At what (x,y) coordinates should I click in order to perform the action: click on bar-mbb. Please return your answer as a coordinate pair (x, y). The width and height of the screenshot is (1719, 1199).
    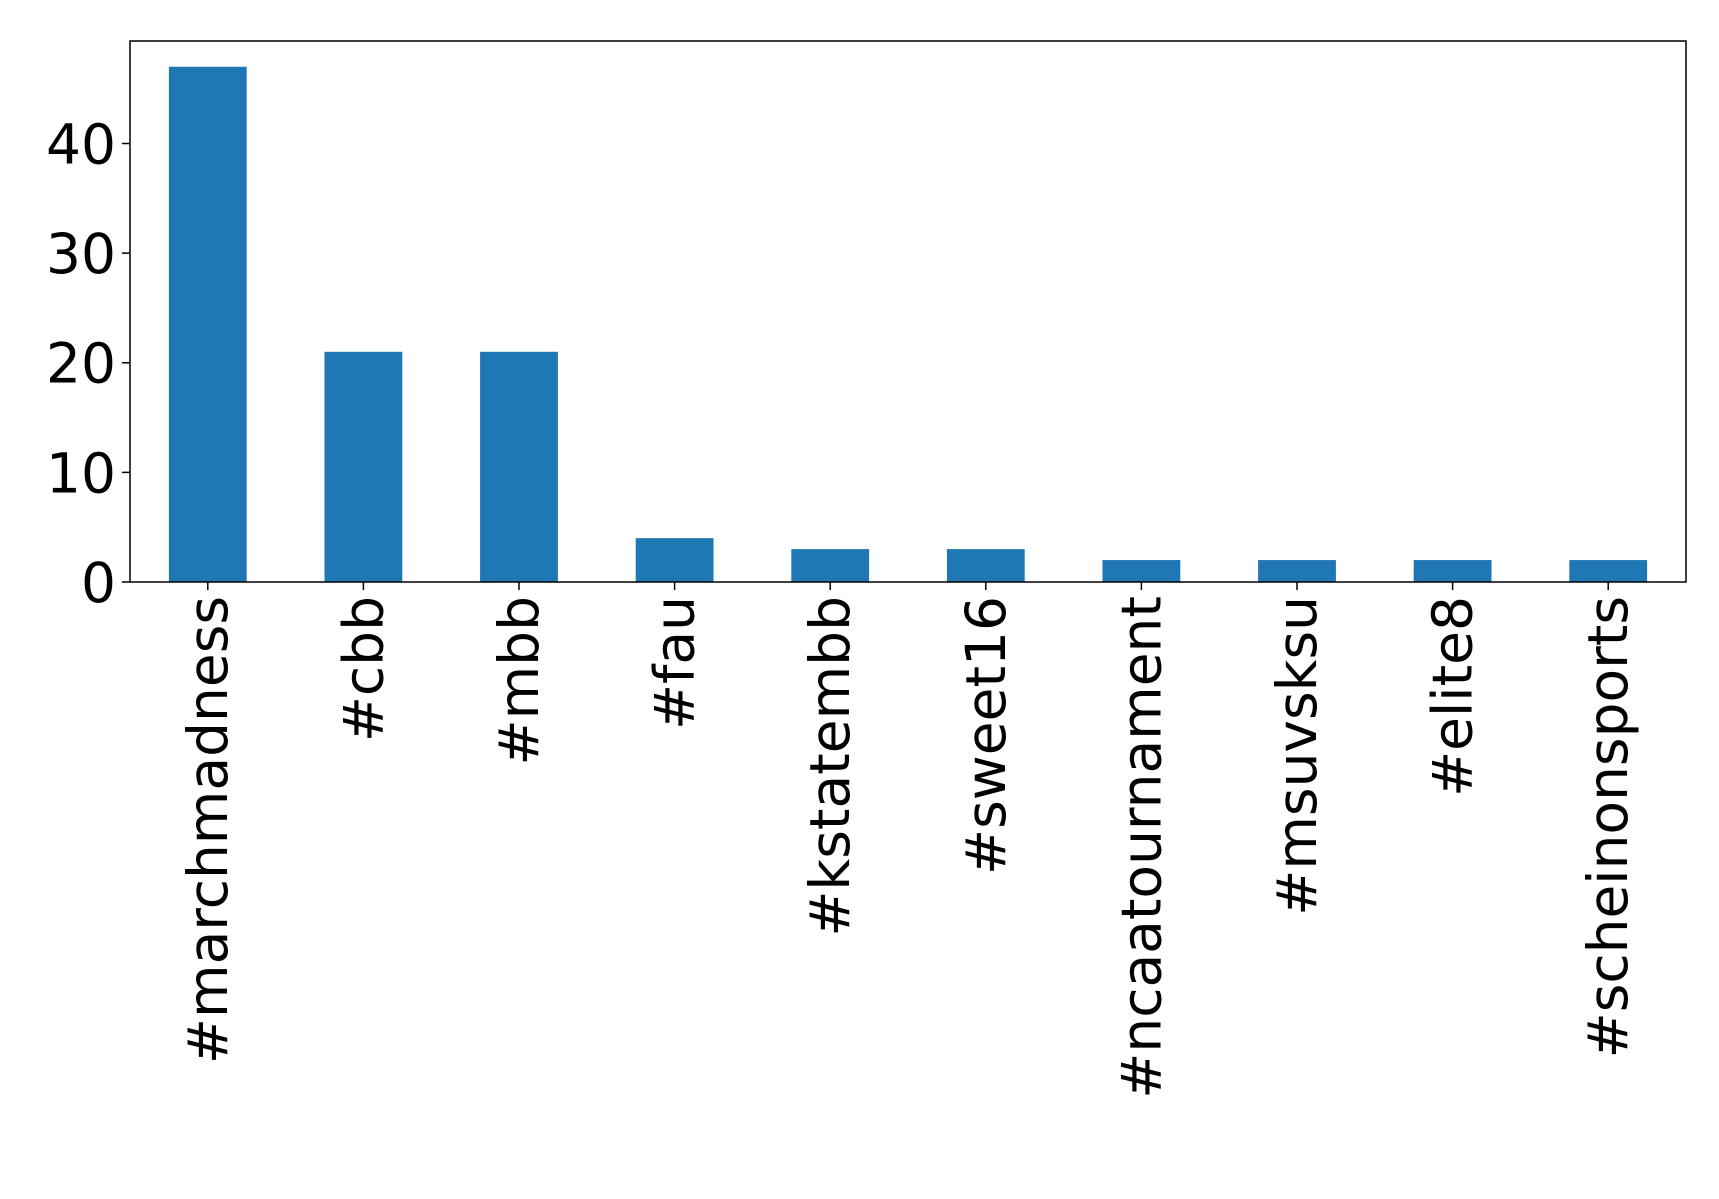
    Looking at the image, I should click on (519, 466).